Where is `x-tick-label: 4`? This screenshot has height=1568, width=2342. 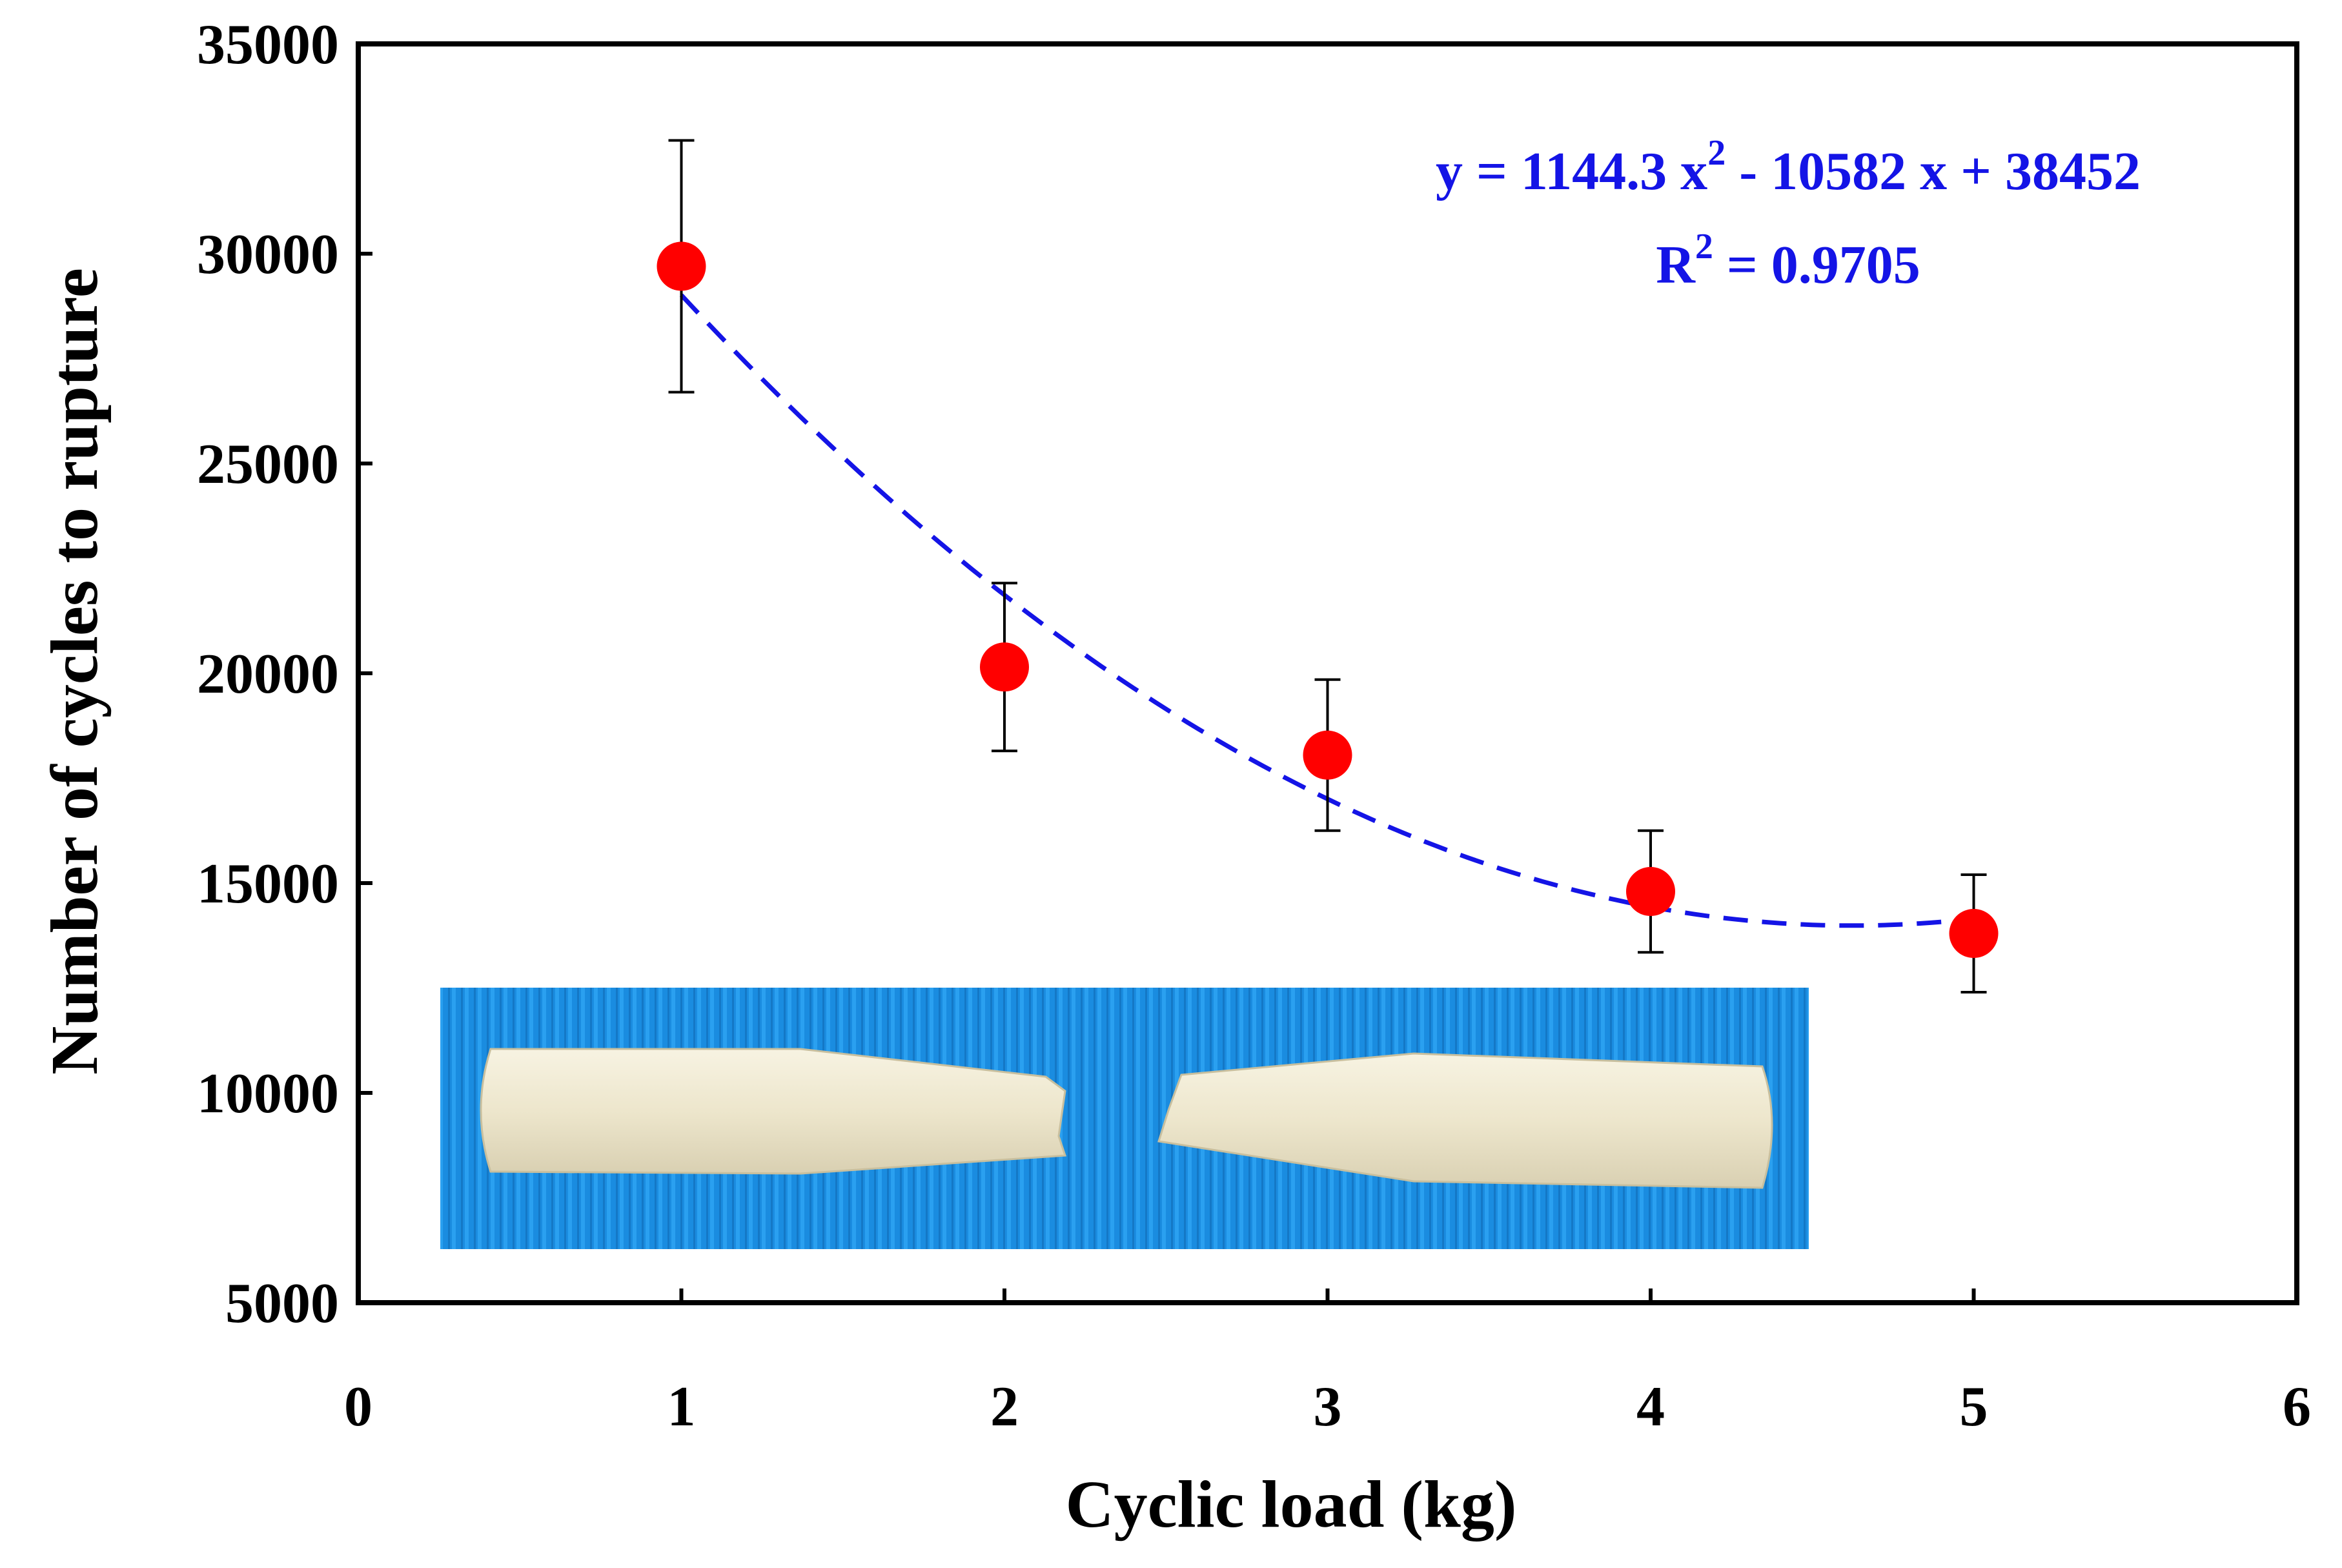 x-tick-label: 4 is located at coordinates (1650, 1407).